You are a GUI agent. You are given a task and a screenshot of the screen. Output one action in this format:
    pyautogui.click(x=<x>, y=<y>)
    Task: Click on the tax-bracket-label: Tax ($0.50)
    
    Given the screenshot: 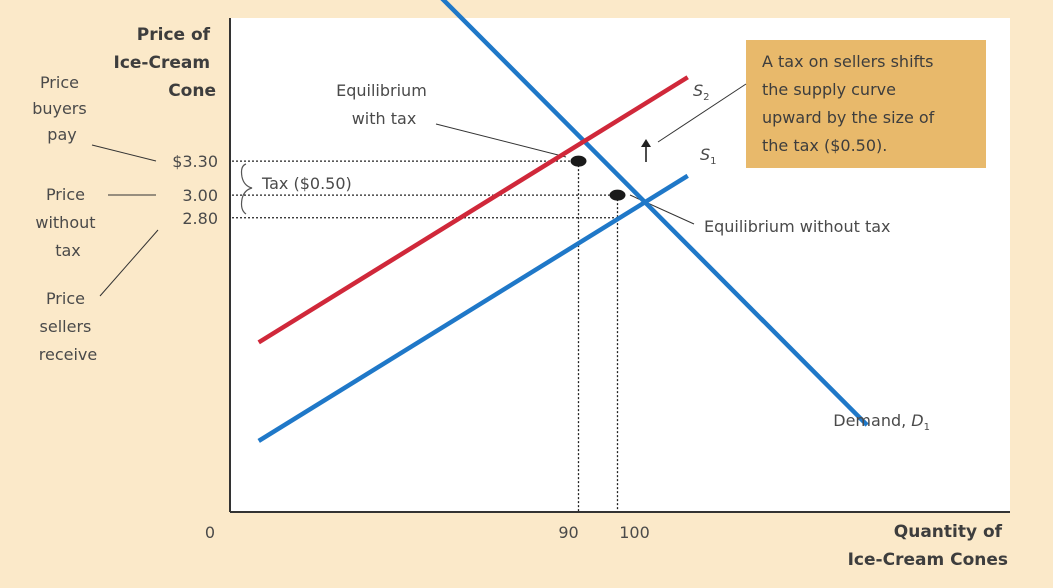 What is the action you would take?
    pyautogui.click(x=306, y=183)
    